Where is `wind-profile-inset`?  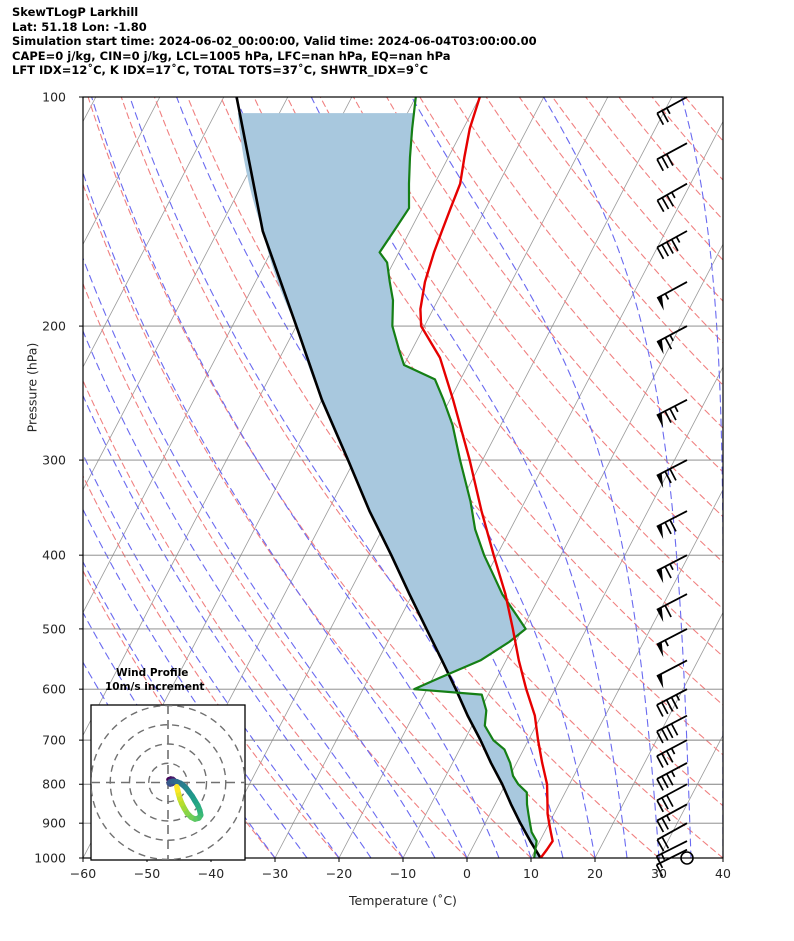
wind-profile-inset is located at coordinates (168, 782).